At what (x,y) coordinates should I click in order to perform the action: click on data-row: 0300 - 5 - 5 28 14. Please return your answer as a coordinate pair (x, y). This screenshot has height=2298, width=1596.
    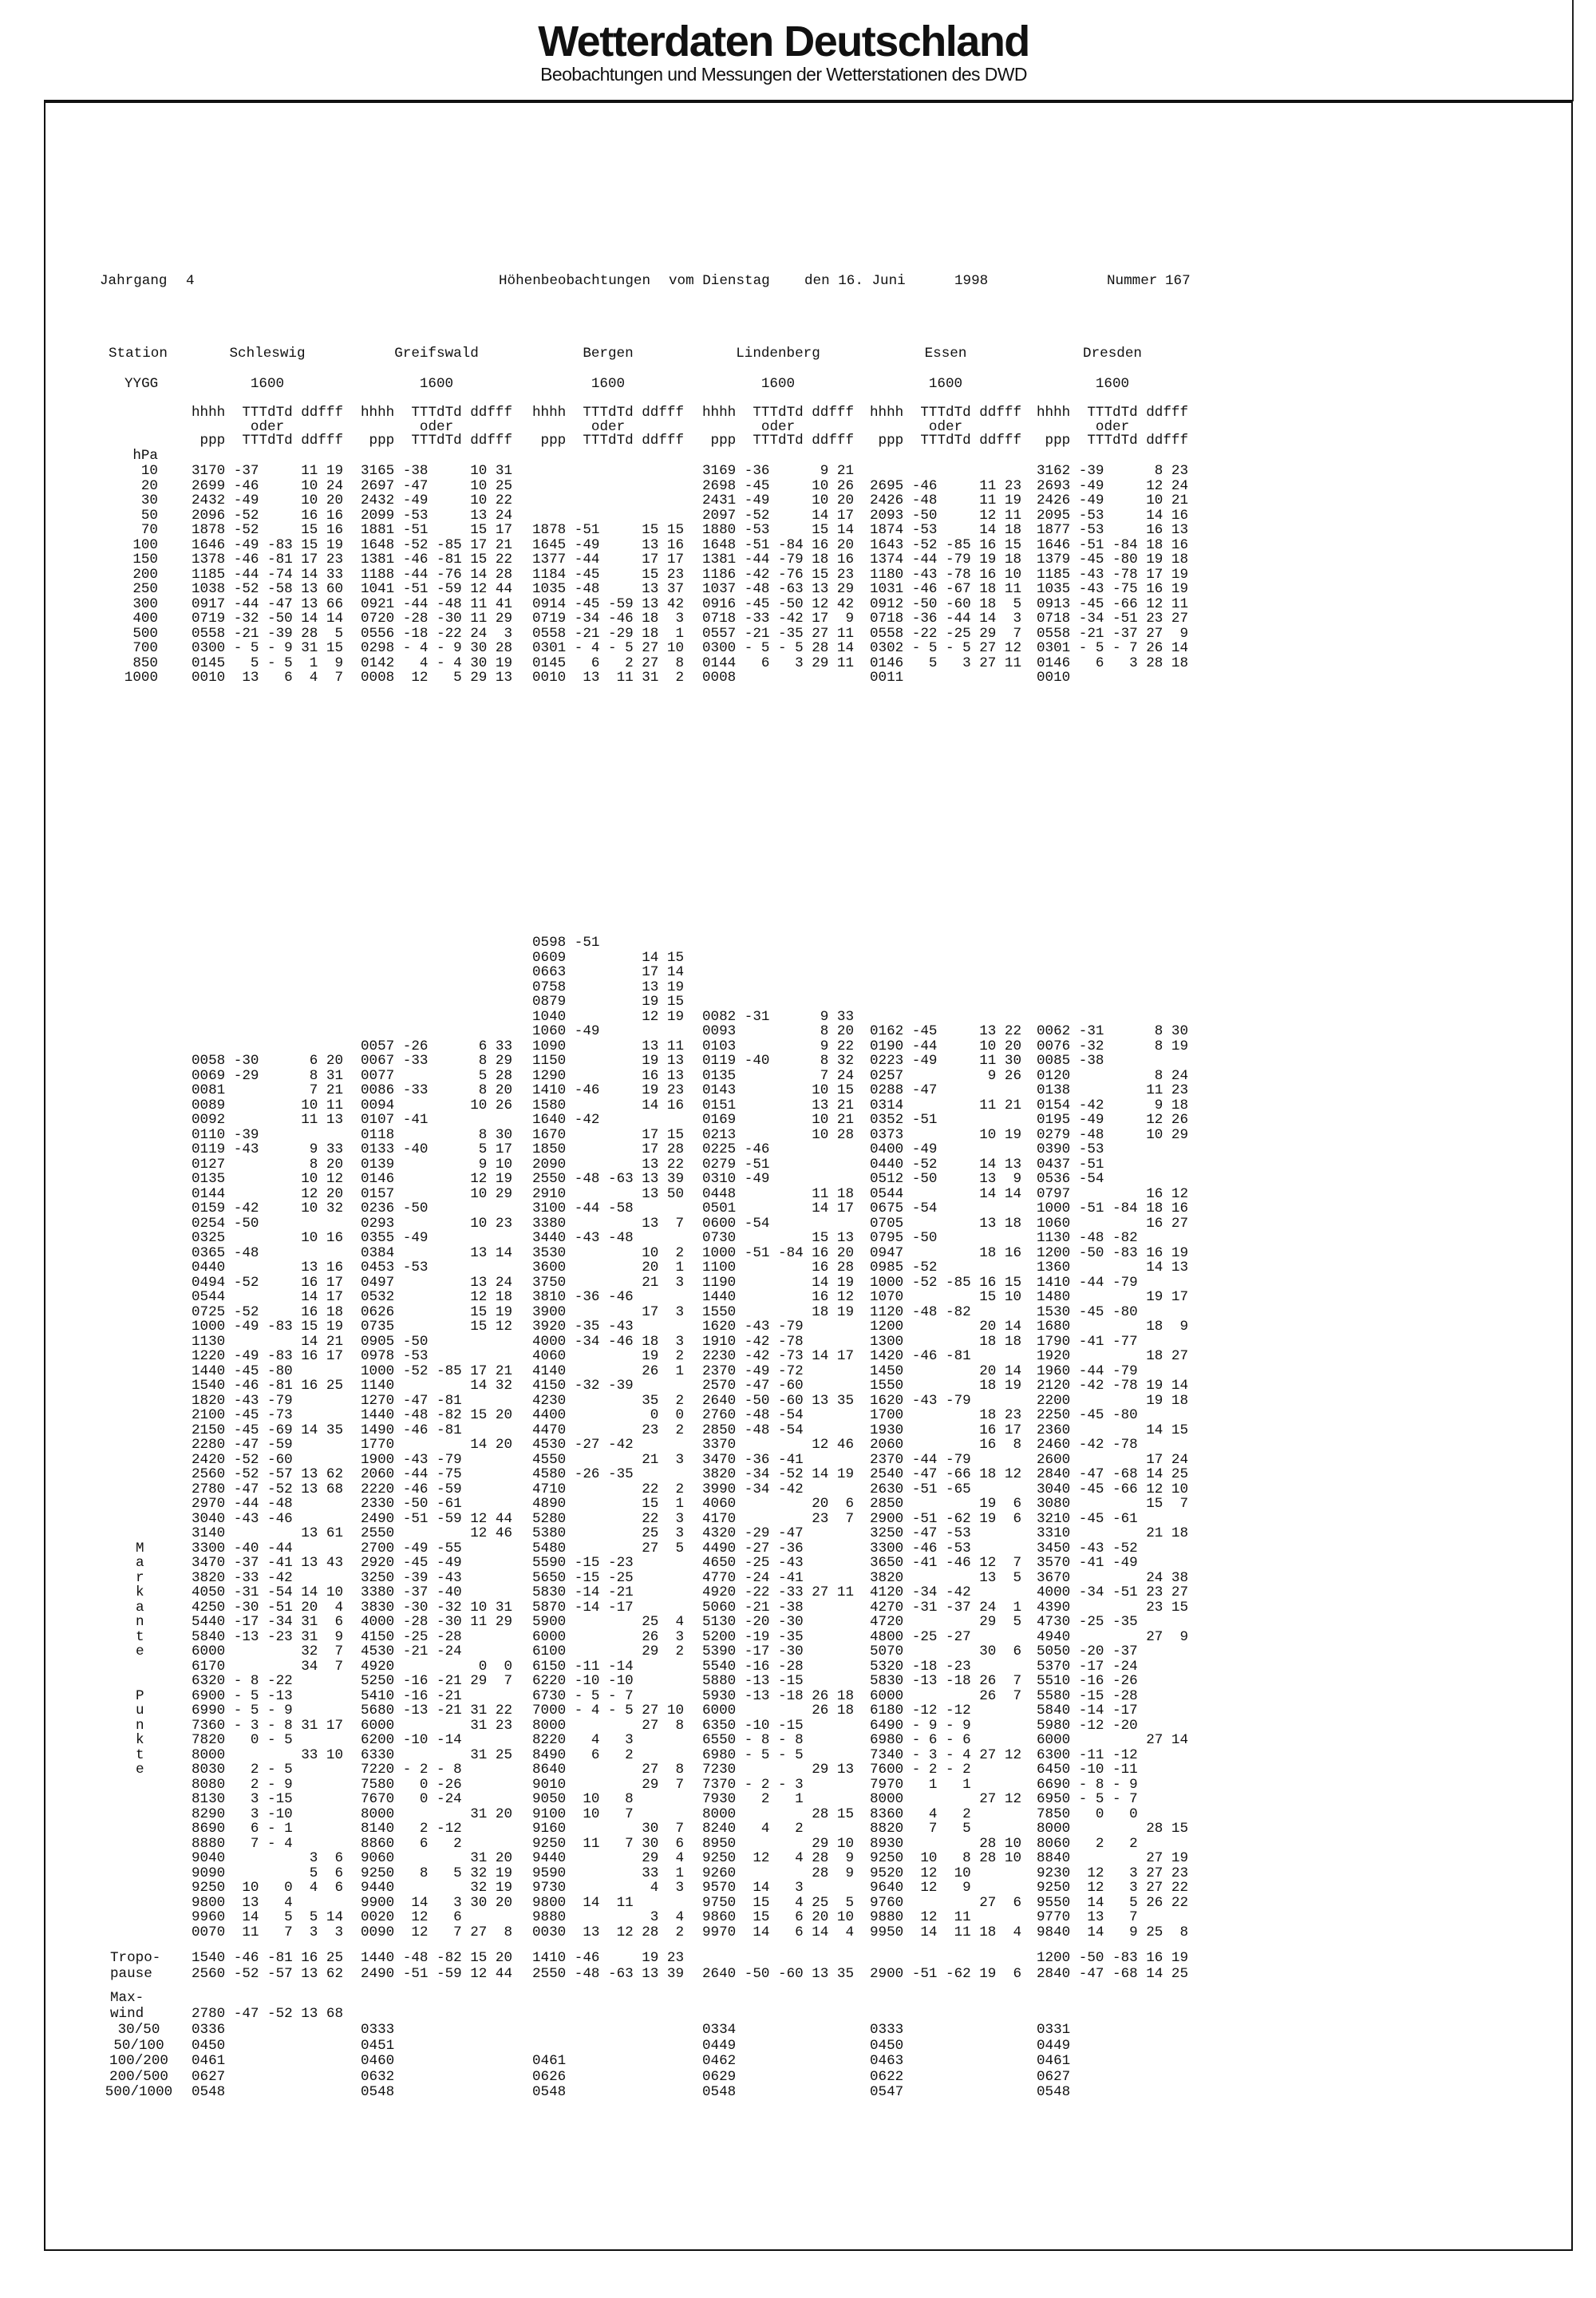
    Looking at the image, I should click on (778, 648).